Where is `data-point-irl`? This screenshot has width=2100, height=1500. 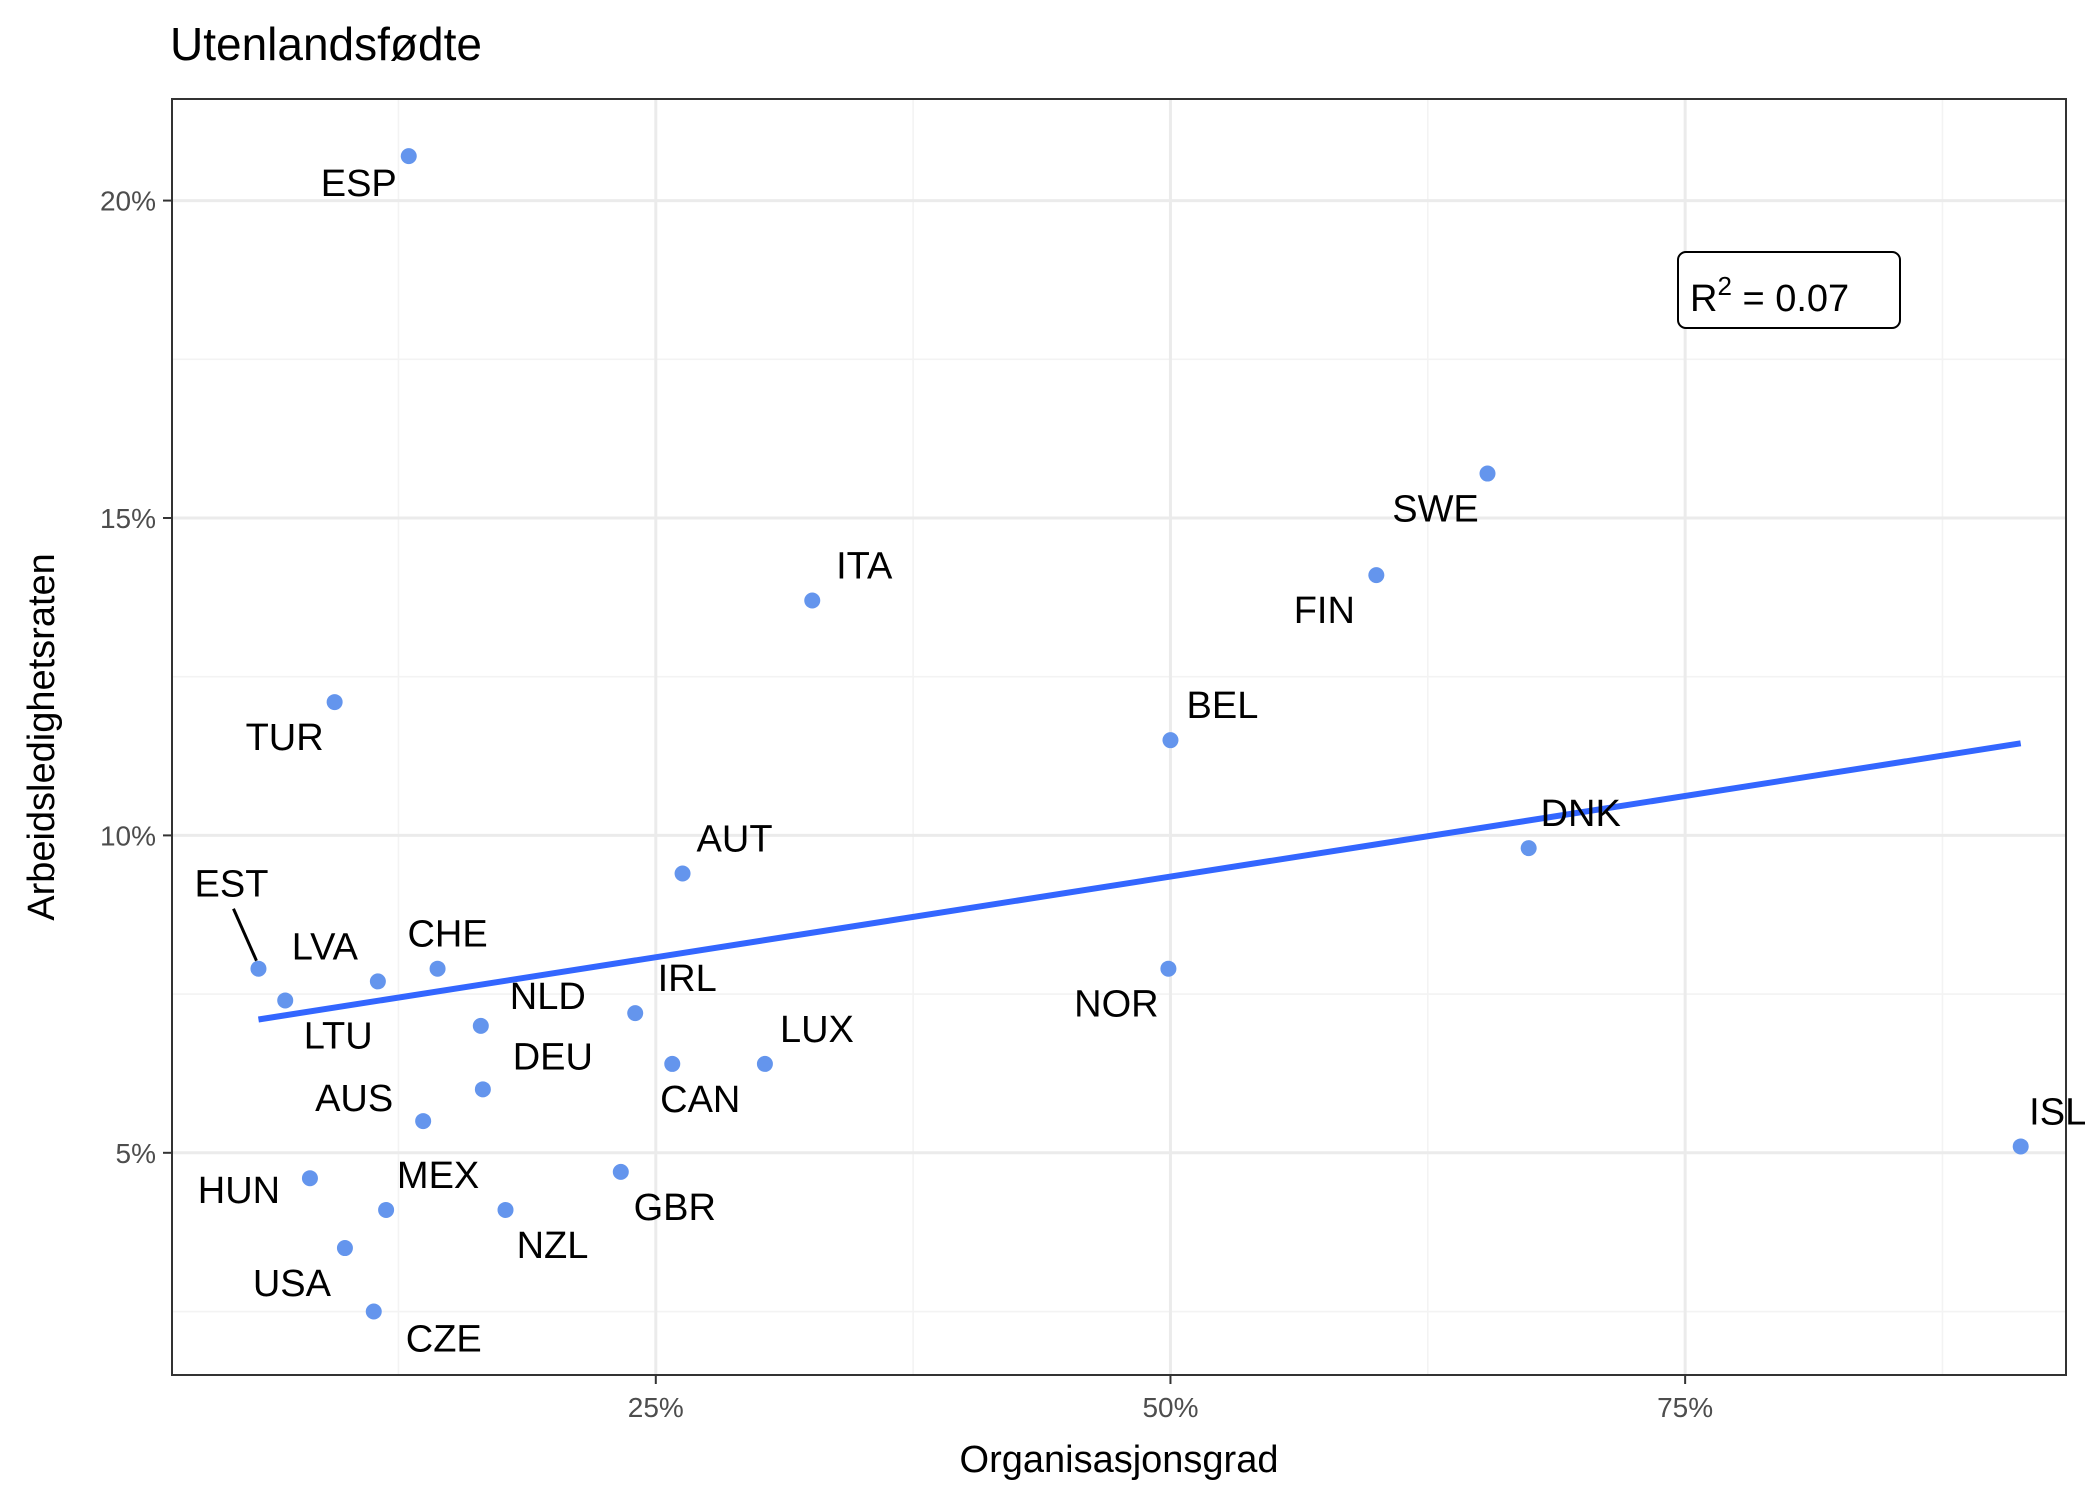 data-point-irl is located at coordinates (635, 1013).